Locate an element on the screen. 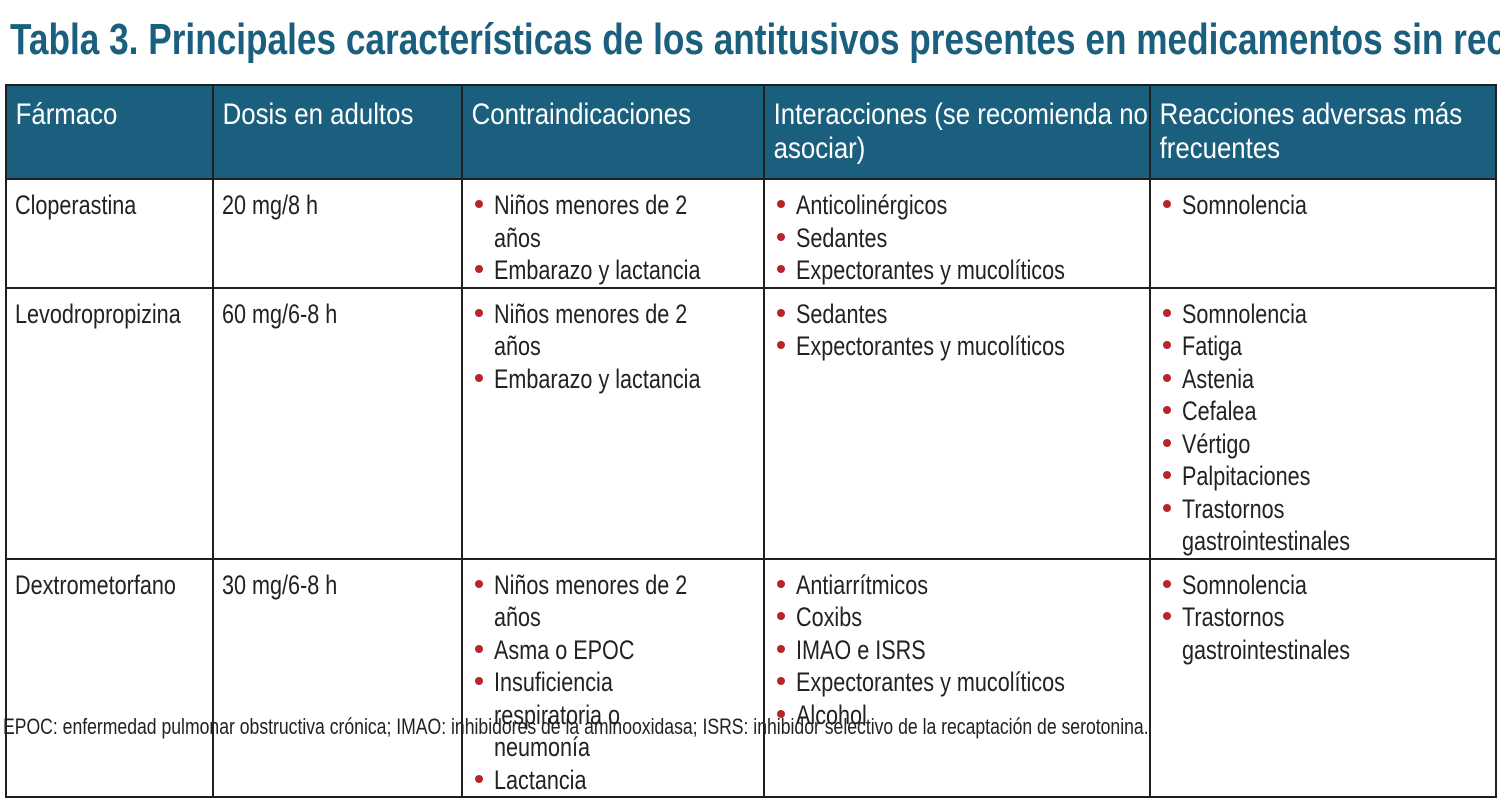  drug-cell: Cloperastina is located at coordinates (109, 233).